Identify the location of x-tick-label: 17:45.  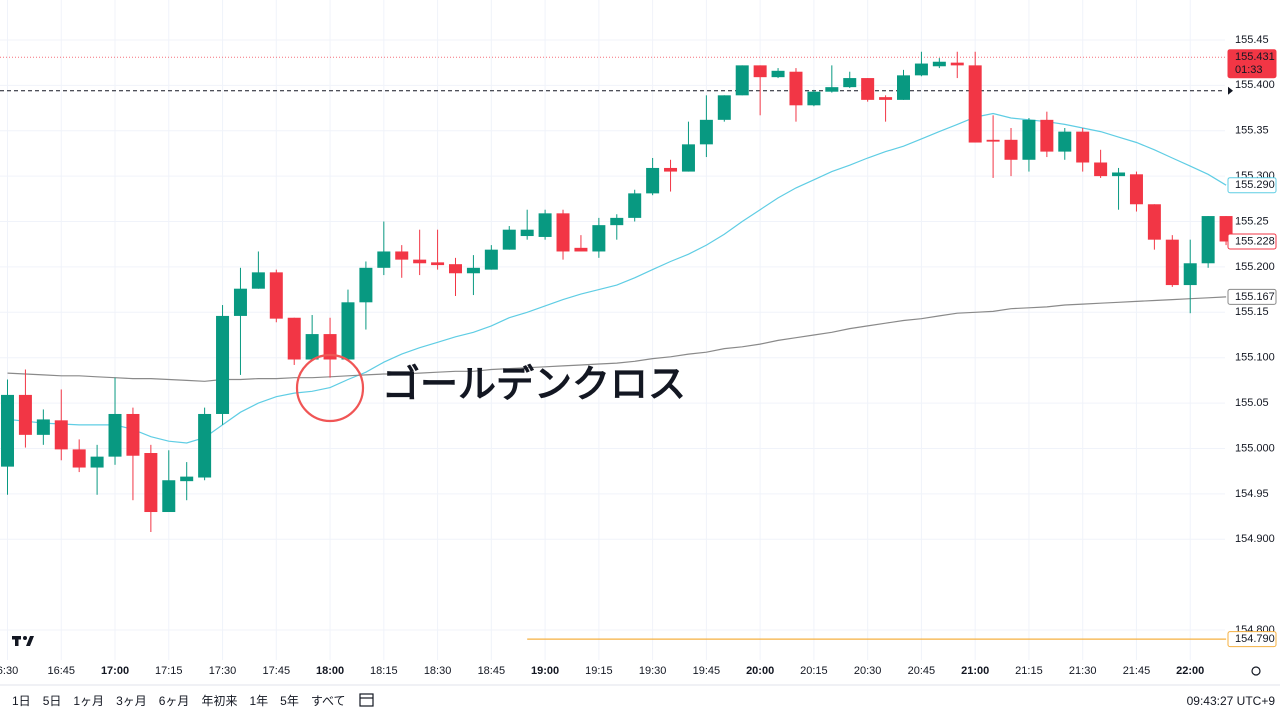
(277, 671).